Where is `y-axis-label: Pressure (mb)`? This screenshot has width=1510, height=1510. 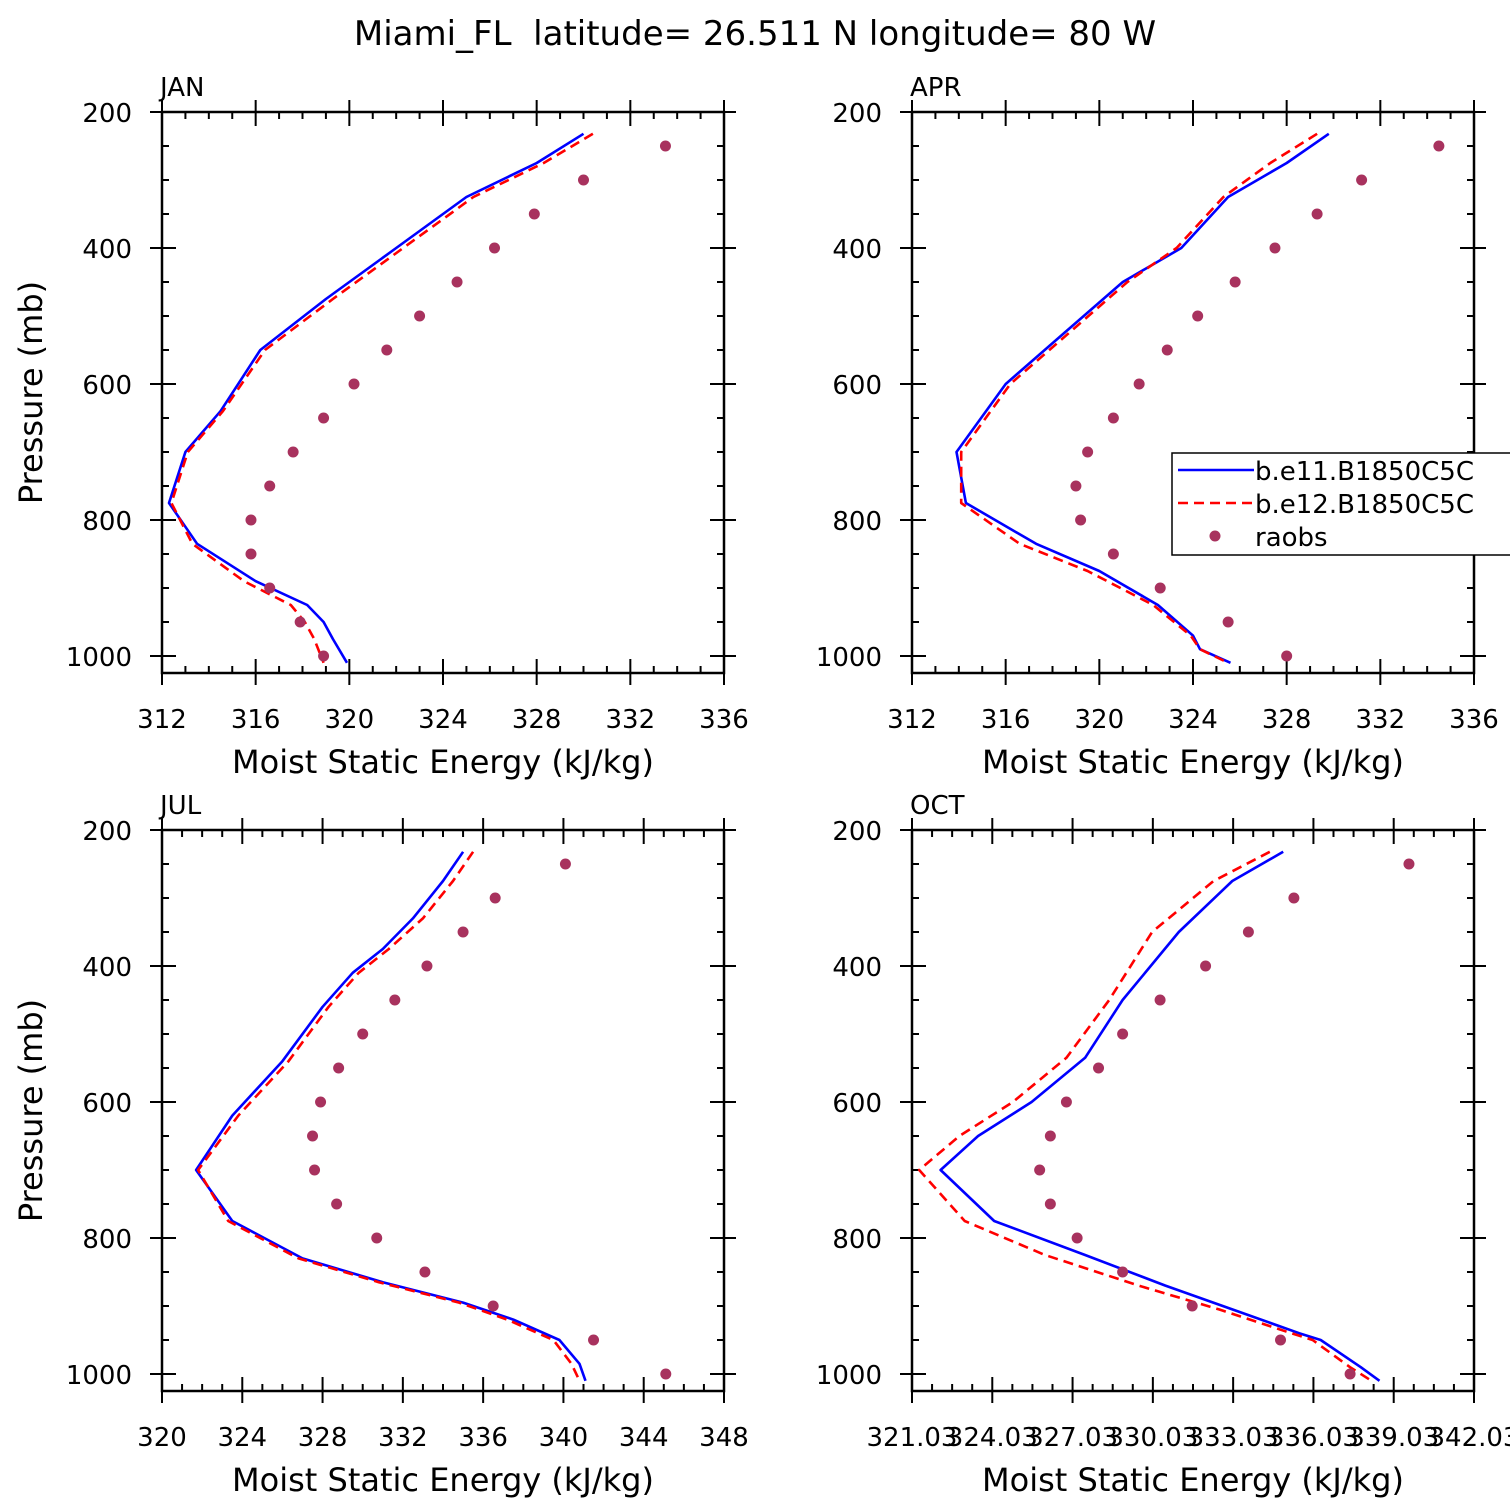 y-axis-label: Pressure (mb) is located at coordinates (31, 392).